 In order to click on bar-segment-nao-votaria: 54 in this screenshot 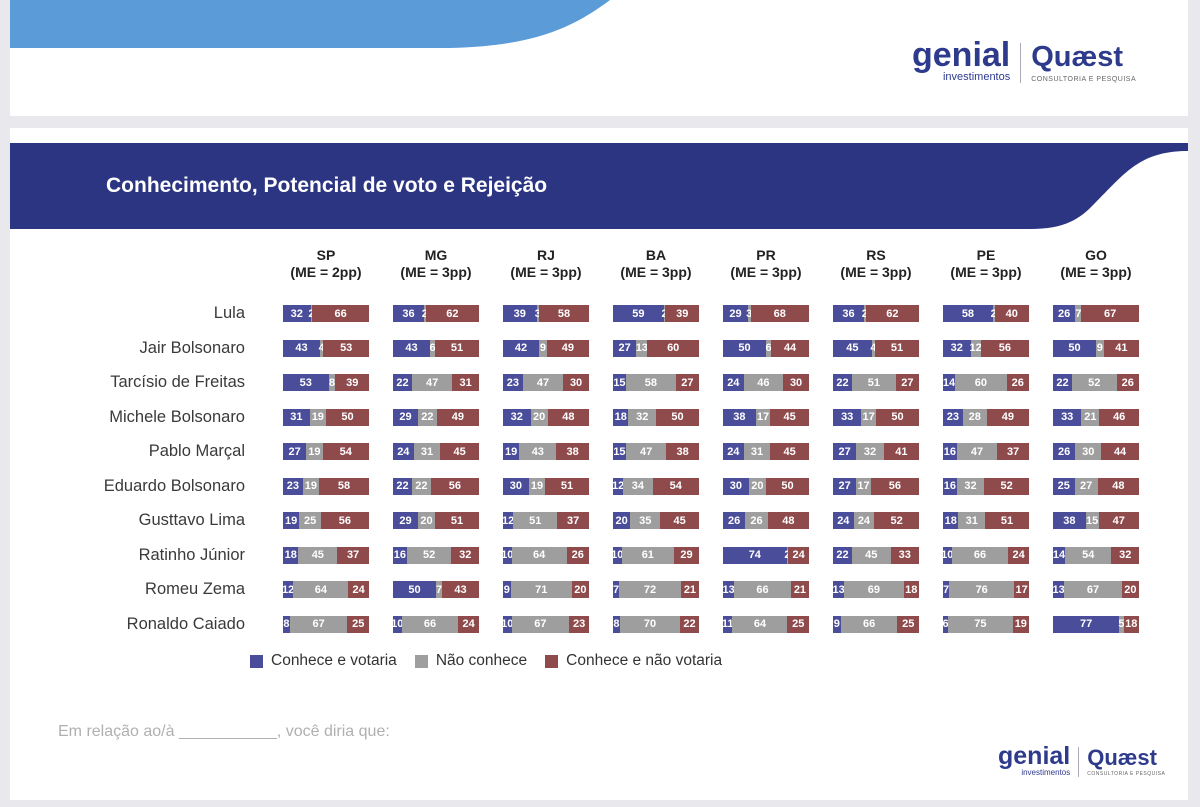, I will do `click(345, 451)`.